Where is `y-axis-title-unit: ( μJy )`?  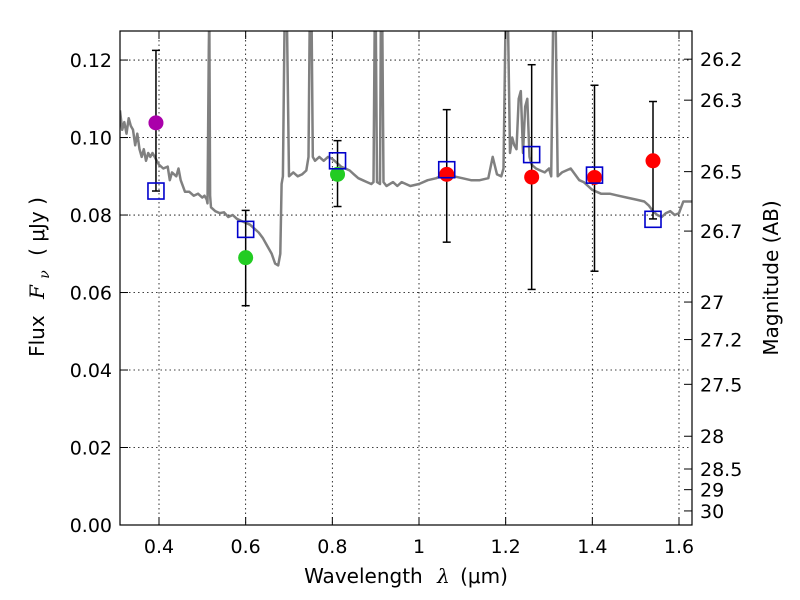 y-axis-title-unit: ( μJy ) is located at coordinates (37, 226).